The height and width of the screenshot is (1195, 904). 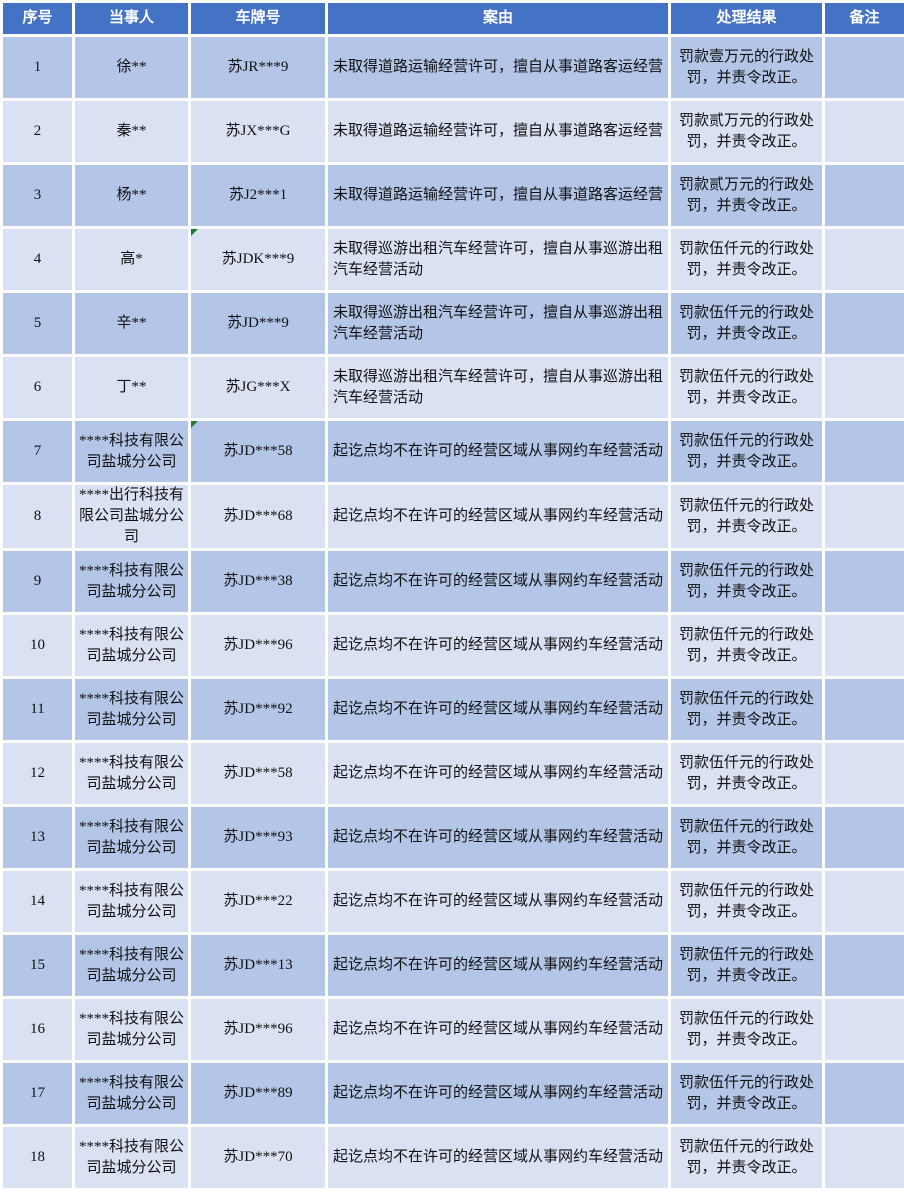 What do you see at coordinates (37, 1157) in the screenshot?
I see `index-cell: 18` at bounding box center [37, 1157].